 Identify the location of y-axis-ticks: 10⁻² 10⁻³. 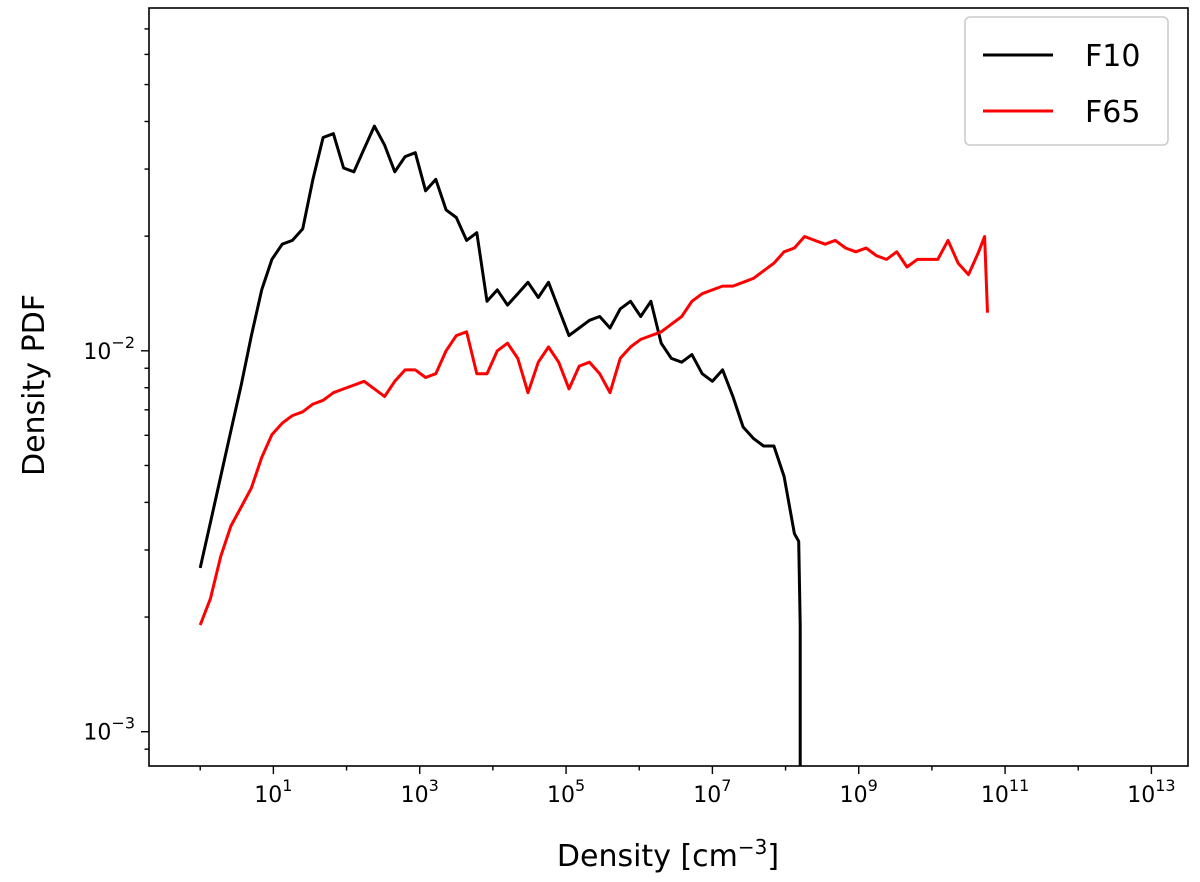
(116, 389).